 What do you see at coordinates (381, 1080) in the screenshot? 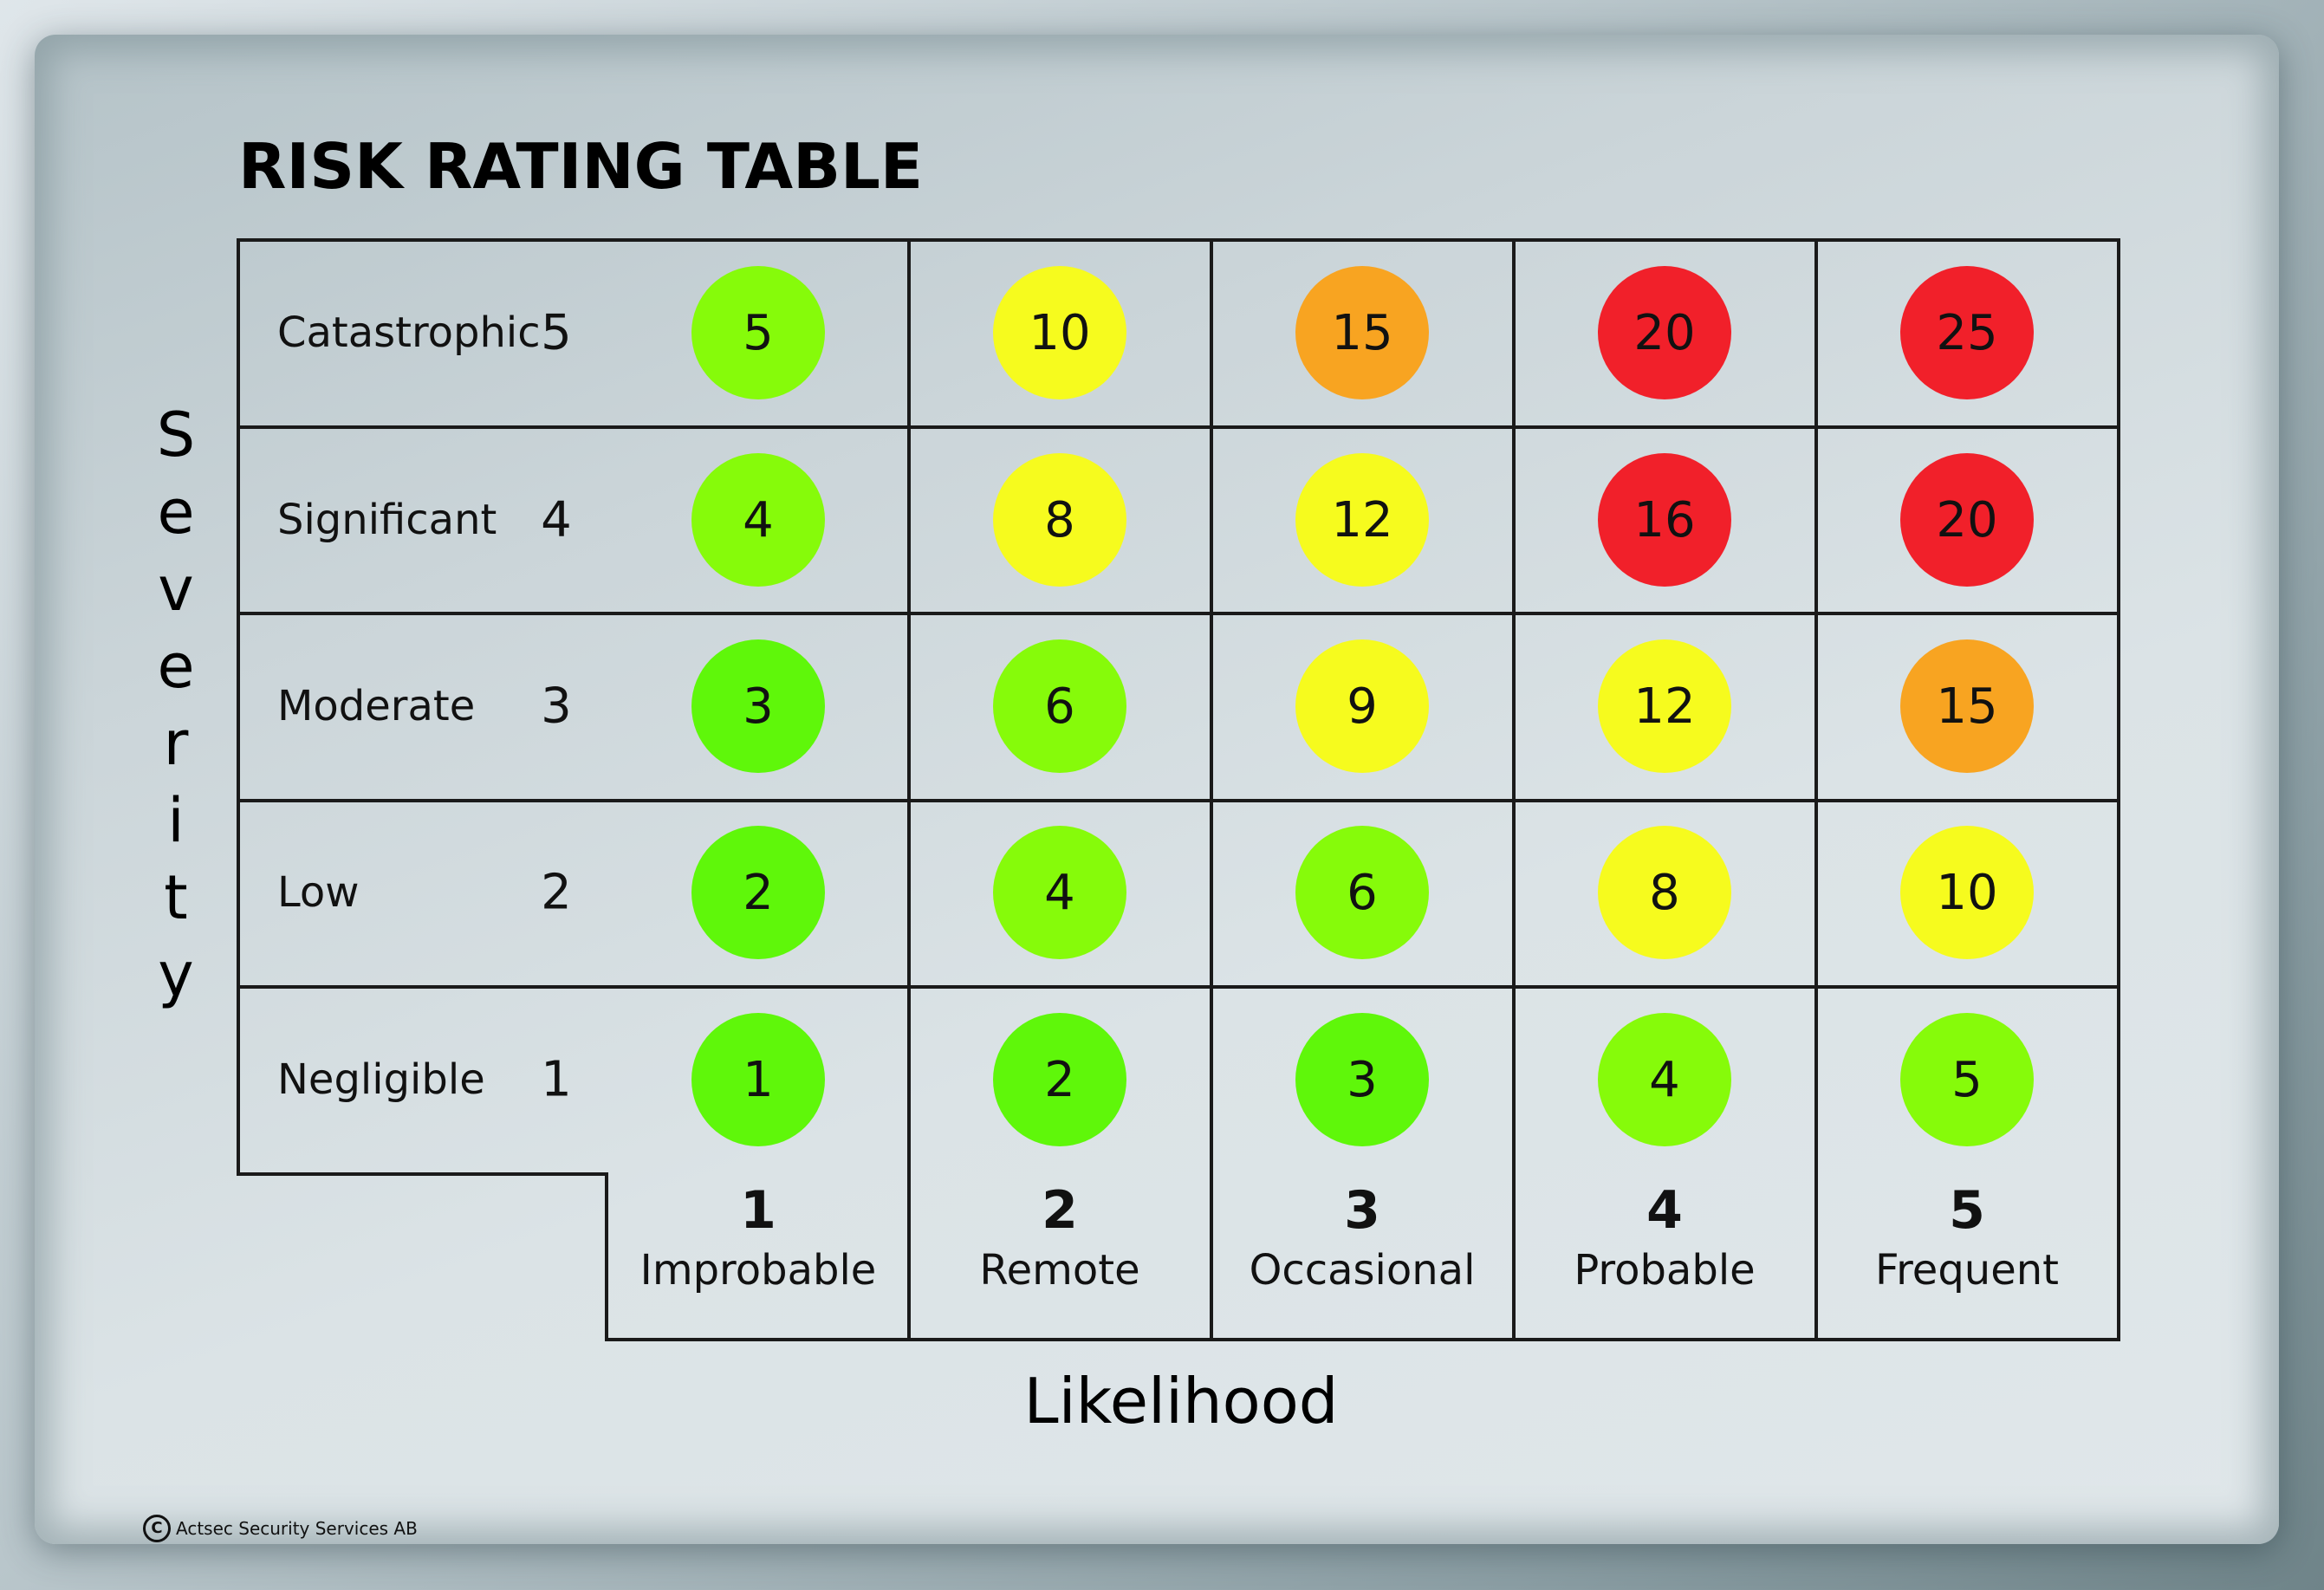
I see `severity-name: Negligible` at bounding box center [381, 1080].